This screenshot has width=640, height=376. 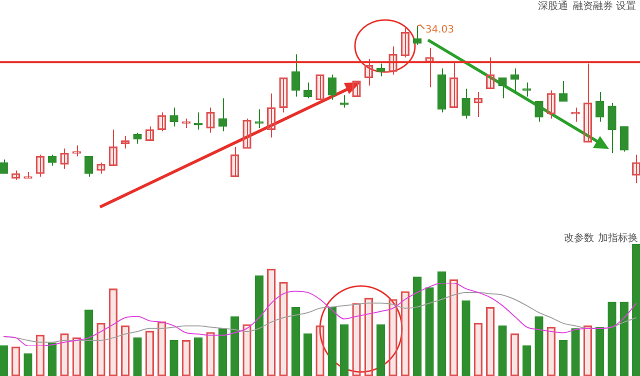 I want to click on annotation: 换, so click(x=633, y=239).